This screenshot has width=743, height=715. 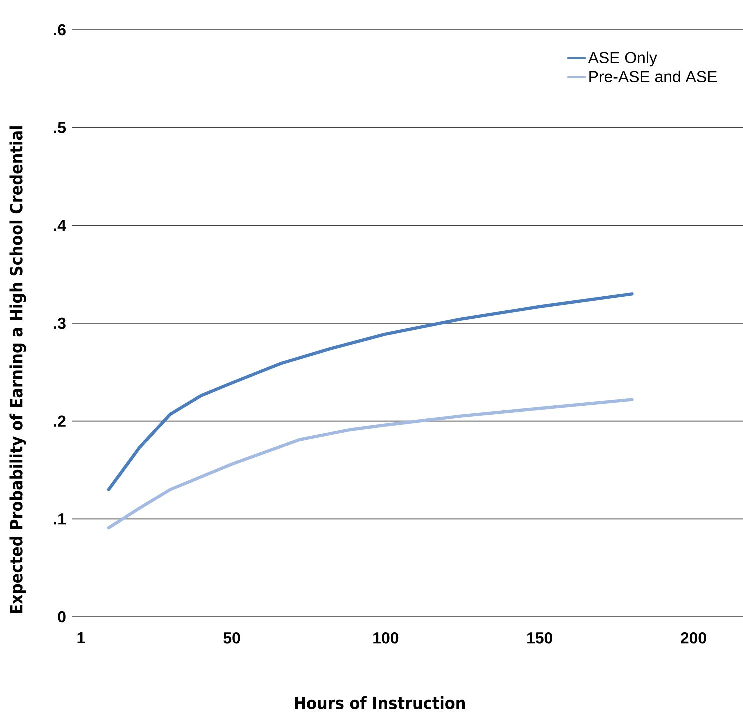 I want to click on y-tick-label: .3, so click(x=60, y=324).